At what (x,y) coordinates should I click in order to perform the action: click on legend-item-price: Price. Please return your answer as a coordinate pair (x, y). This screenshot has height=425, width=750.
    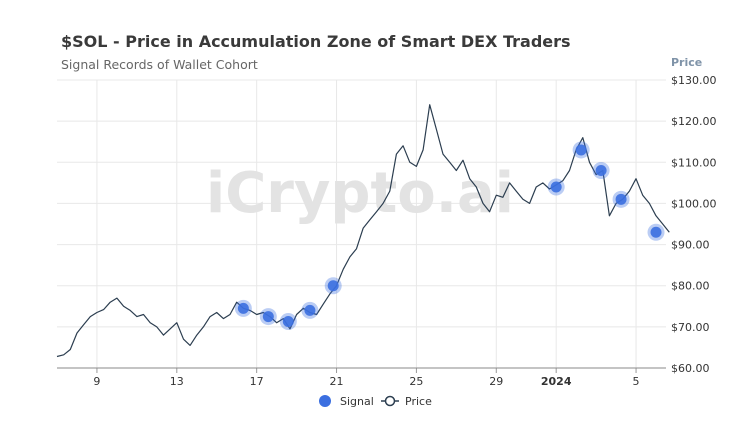
    Looking at the image, I should click on (406, 401).